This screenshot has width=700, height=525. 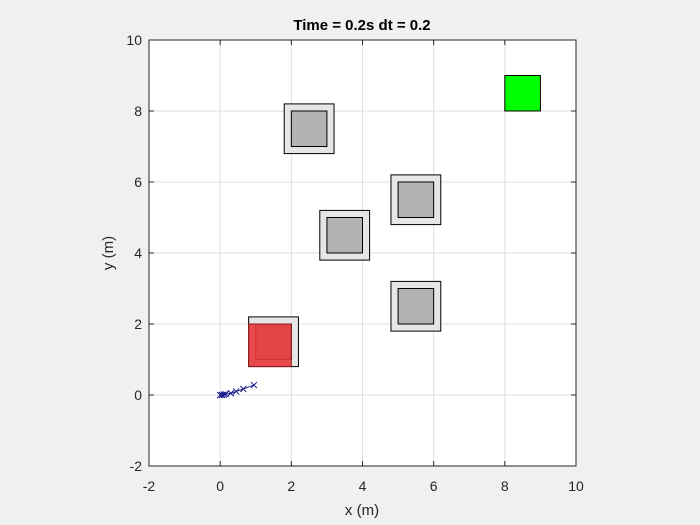 What do you see at coordinates (108, 253) in the screenshot?
I see `y-axis-label: y (m)` at bounding box center [108, 253].